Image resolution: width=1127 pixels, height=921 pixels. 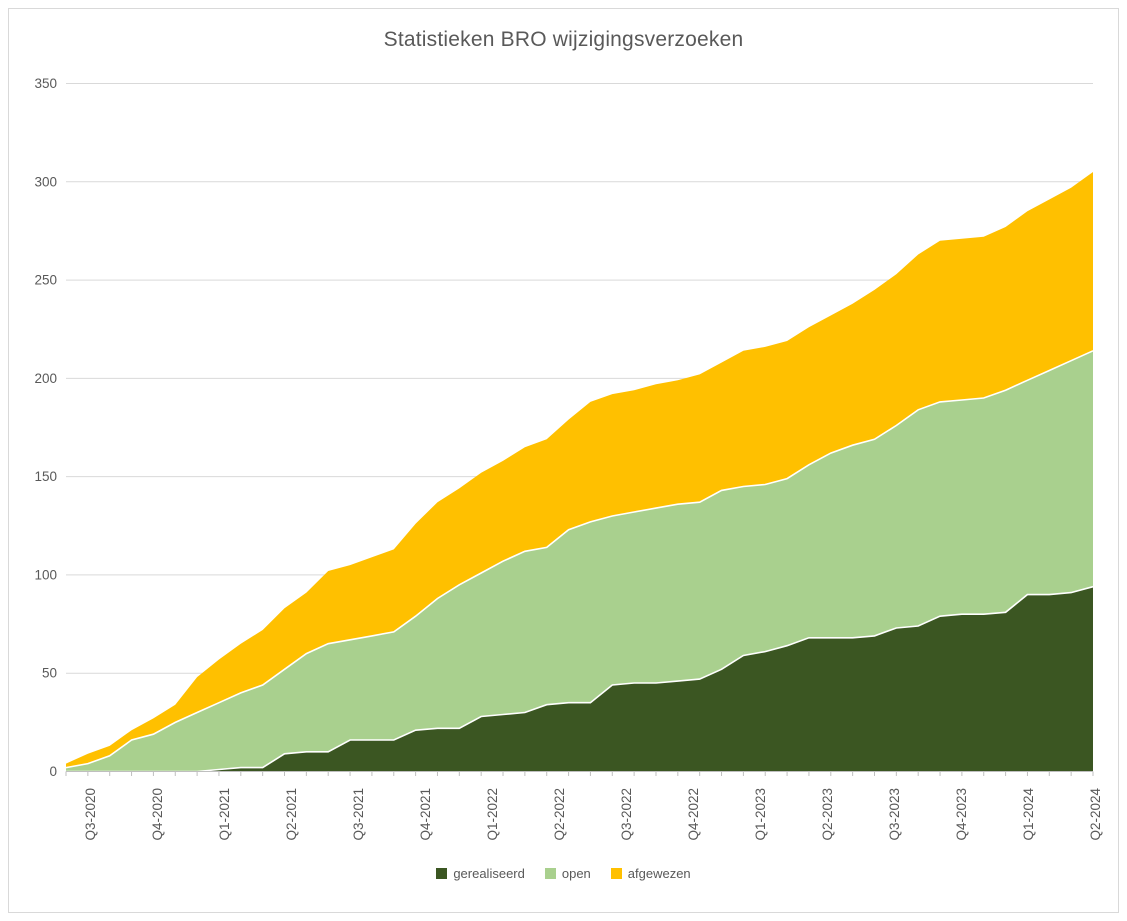 What do you see at coordinates (157, 814) in the screenshot?
I see `x-axis-label: Q4-2020` at bounding box center [157, 814].